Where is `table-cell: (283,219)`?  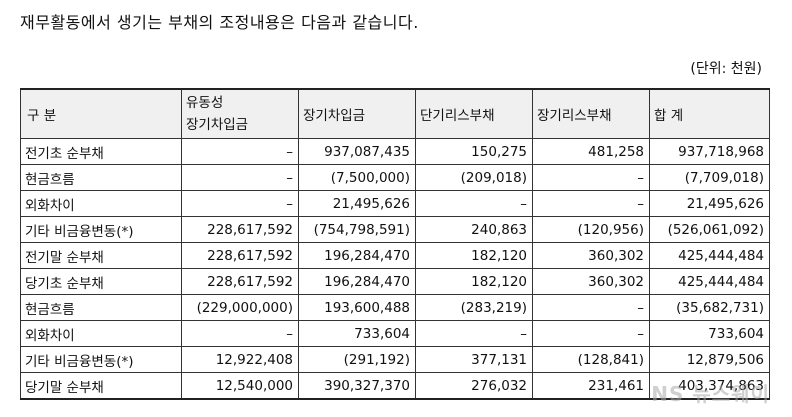 table-cell: (283,219) is located at coordinates (474, 307).